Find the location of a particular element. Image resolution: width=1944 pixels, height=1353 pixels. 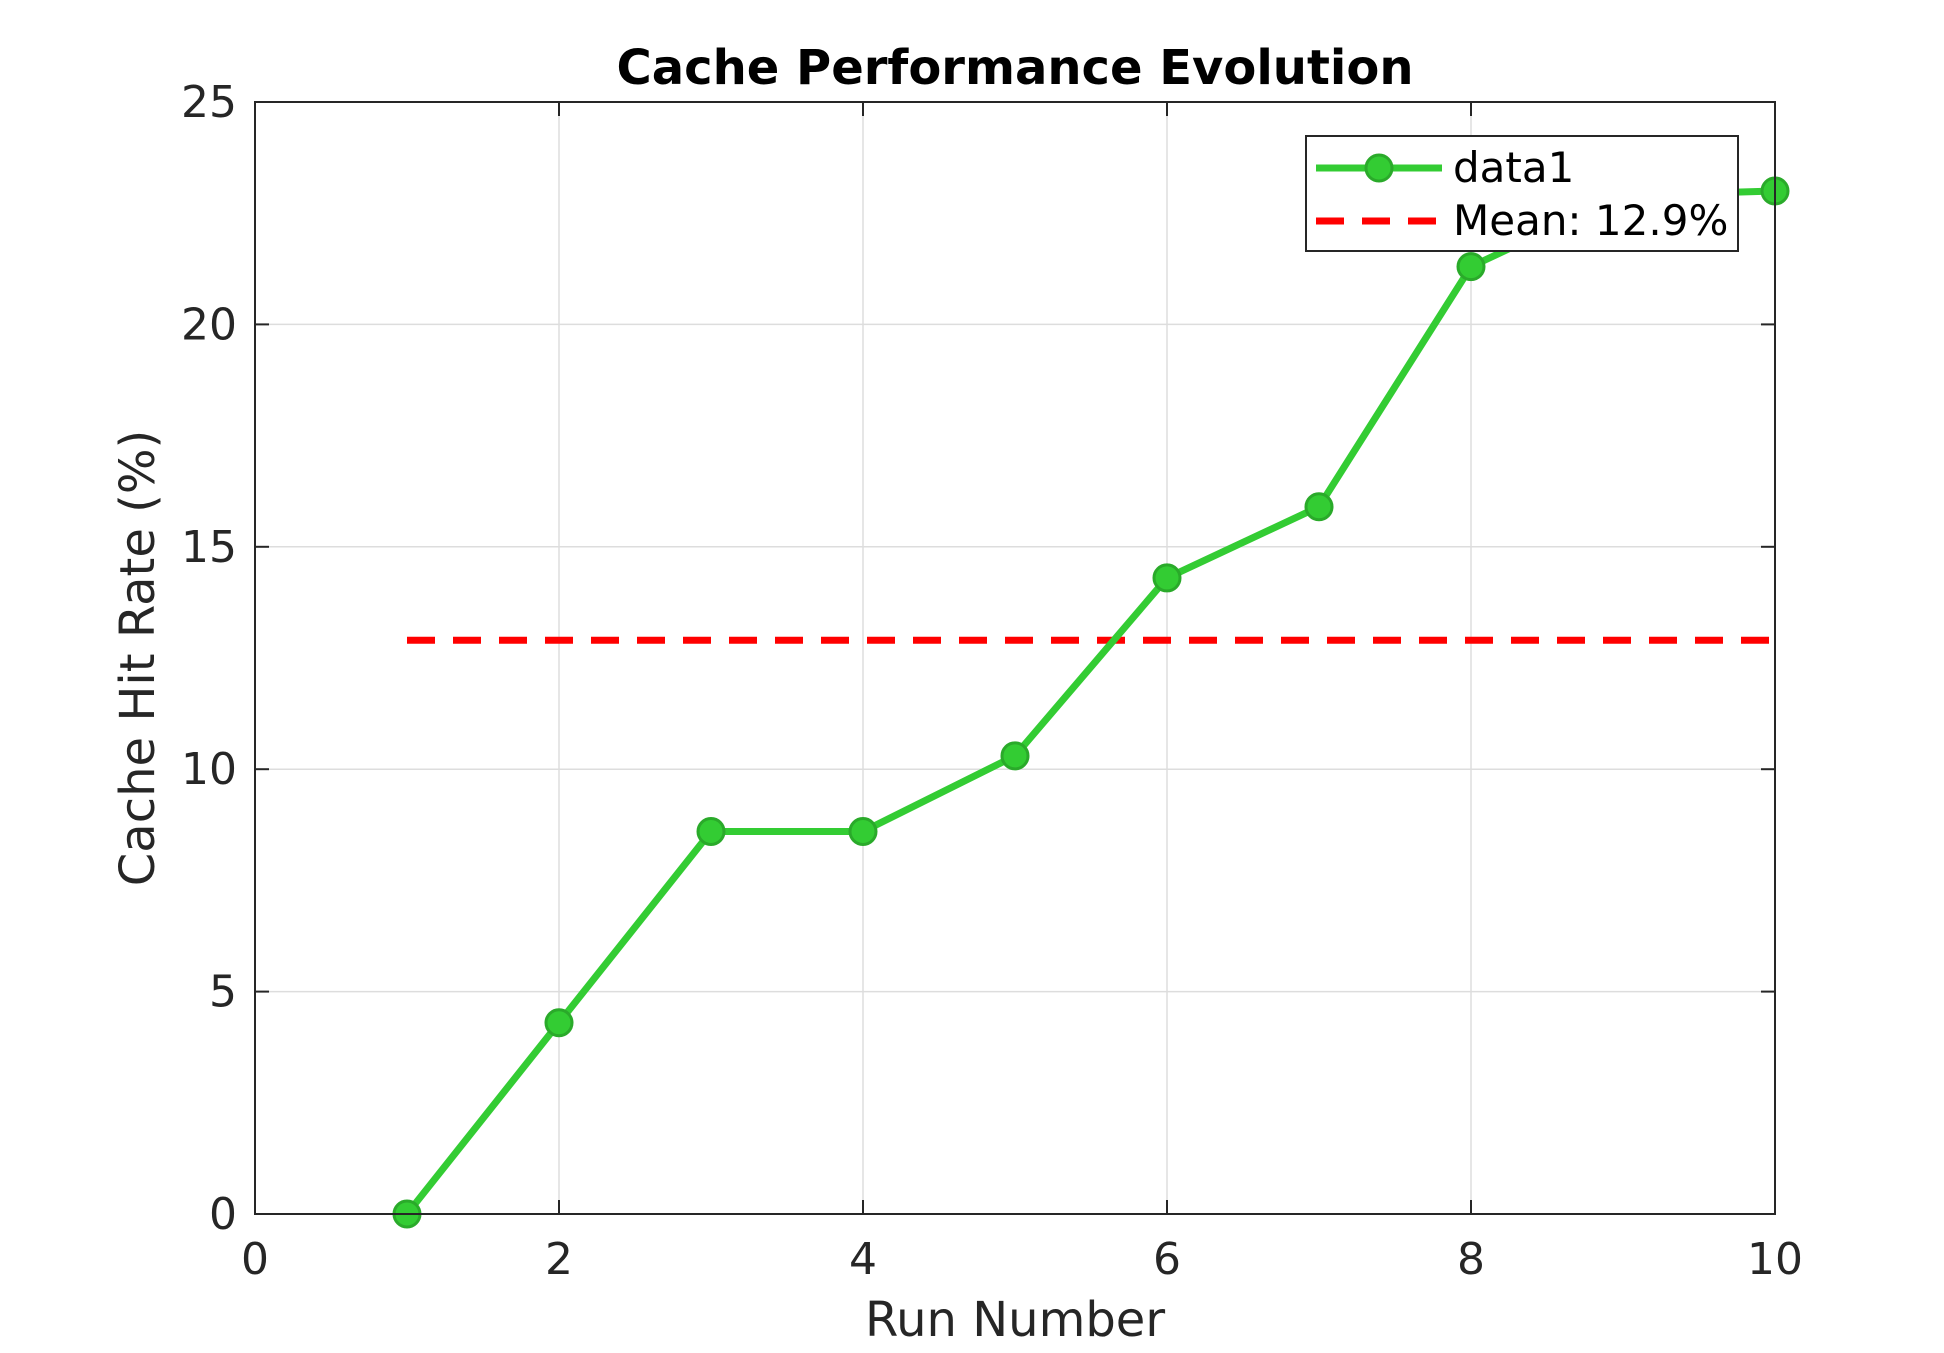

y-tick-label: 25 is located at coordinates (209, 102).